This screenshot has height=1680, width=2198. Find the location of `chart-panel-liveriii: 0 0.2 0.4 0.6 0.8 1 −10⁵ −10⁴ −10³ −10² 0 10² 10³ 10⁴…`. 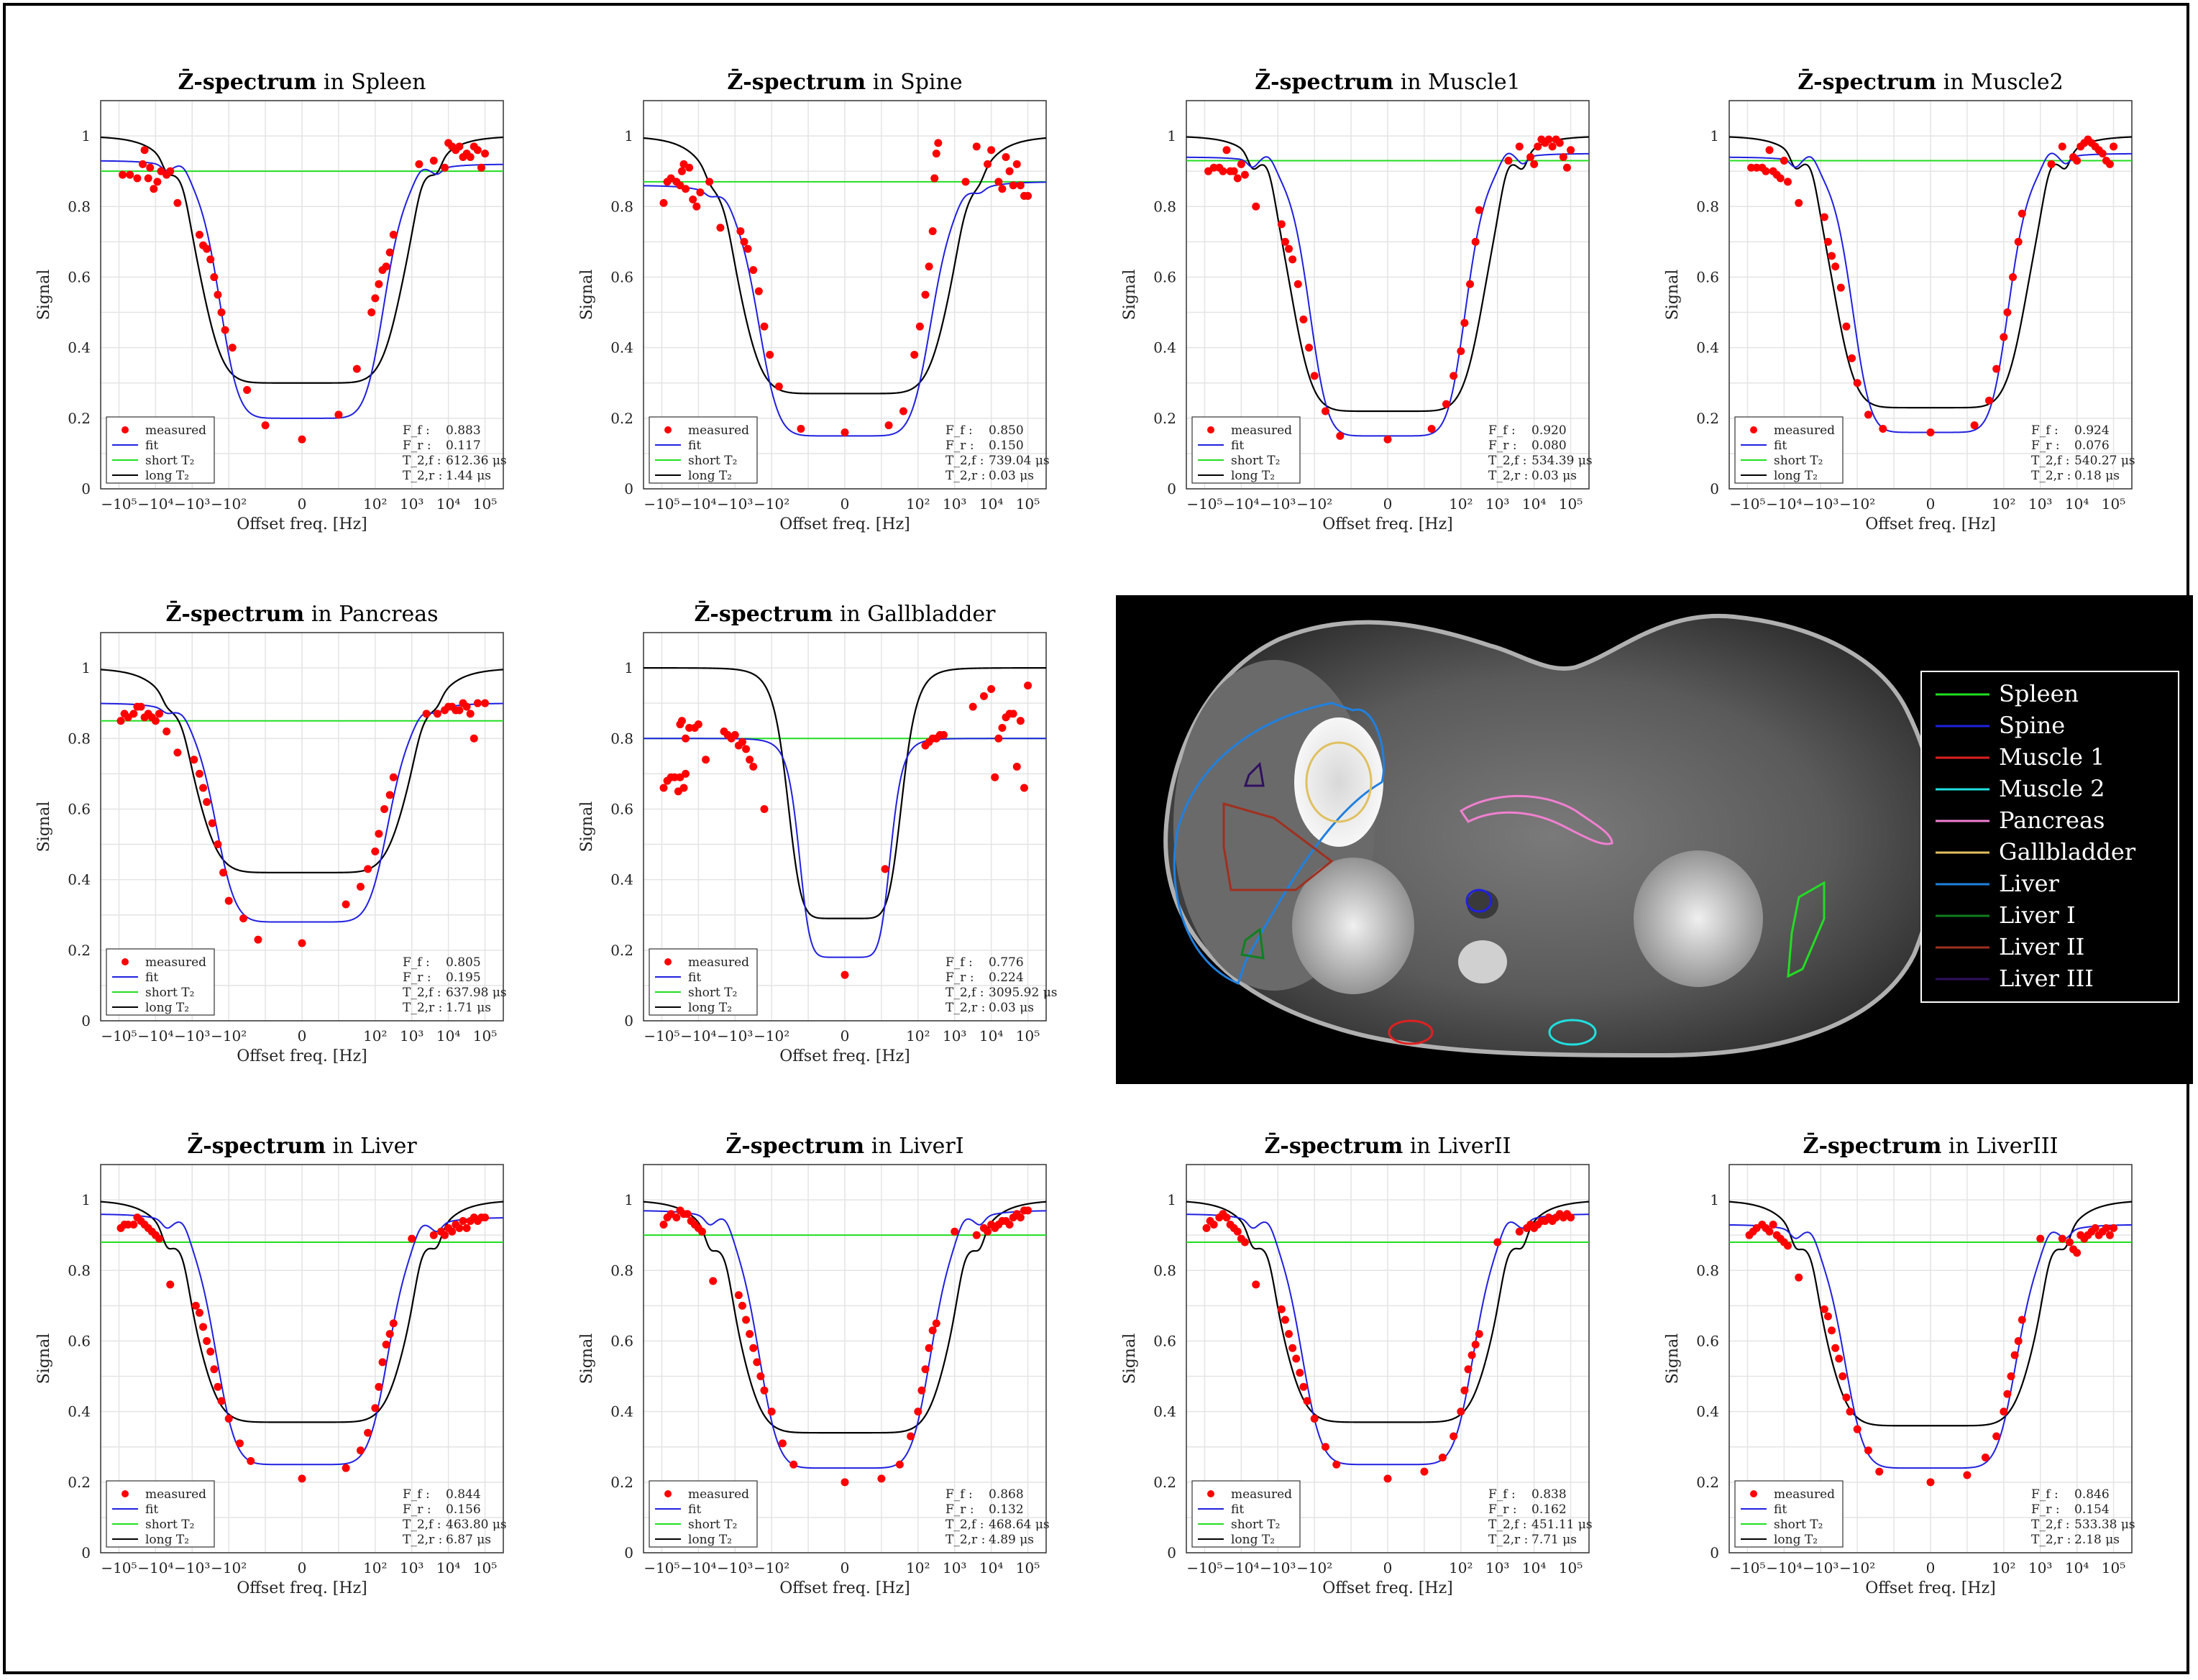

chart-panel-liveriii: 0 0.2 0.4 0.6 0.8 1 −10⁵ −10⁴ −10³ −10² 0 10² 10³ 10⁴… is located at coordinates (1902, 1369).